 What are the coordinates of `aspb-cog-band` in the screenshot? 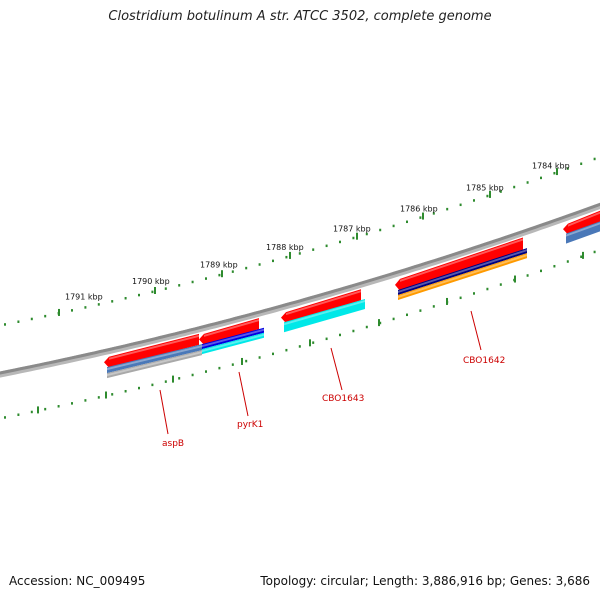 It's located at (154, 359).